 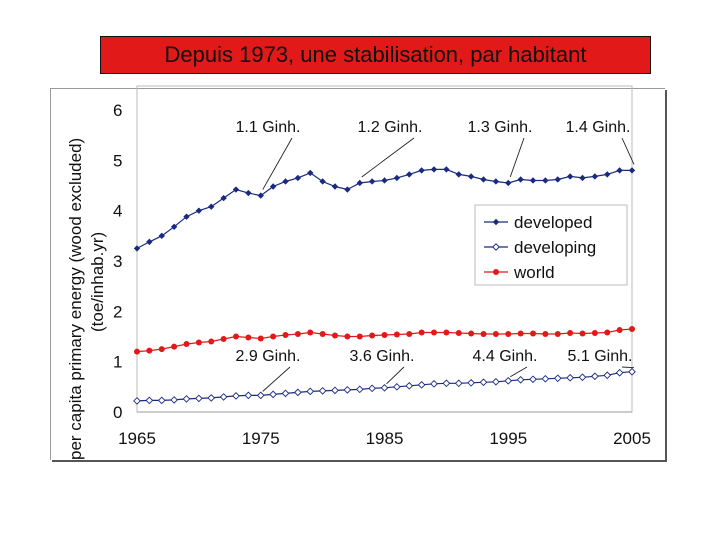 I want to click on y-tick-label: 4, so click(x=117, y=211).